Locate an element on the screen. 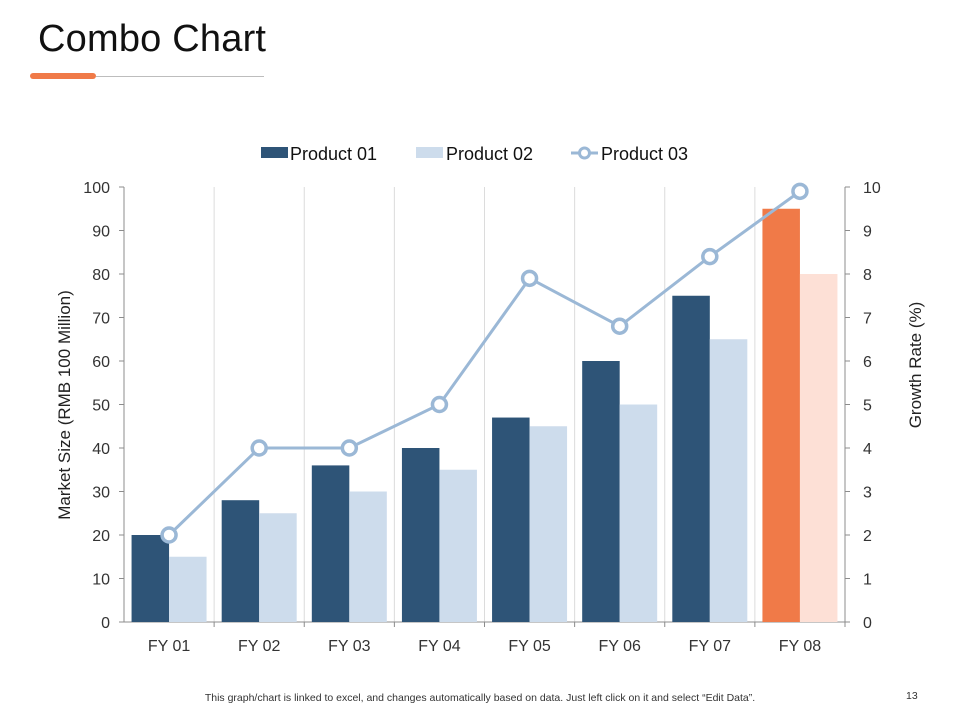 This screenshot has height=720, width=960. y-tick-label: 10 is located at coordinates (101, 580).